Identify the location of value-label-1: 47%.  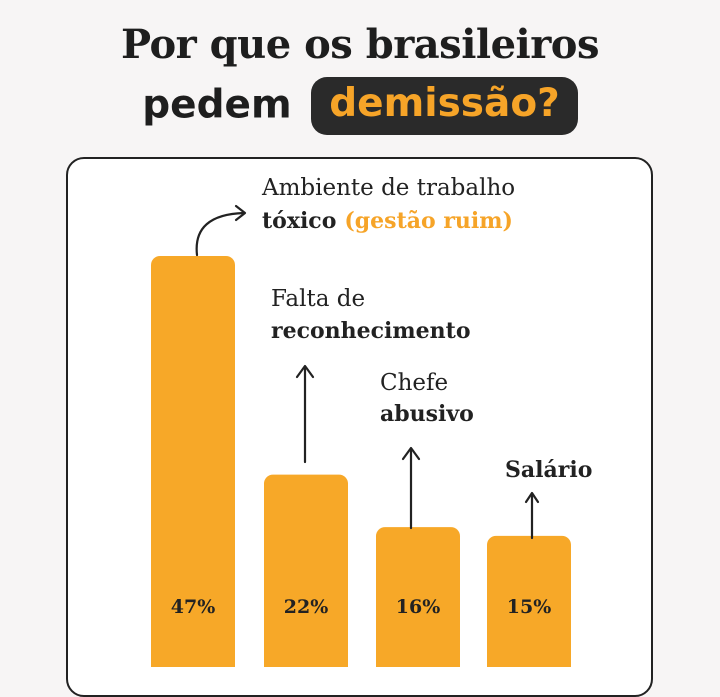
(193, 607).